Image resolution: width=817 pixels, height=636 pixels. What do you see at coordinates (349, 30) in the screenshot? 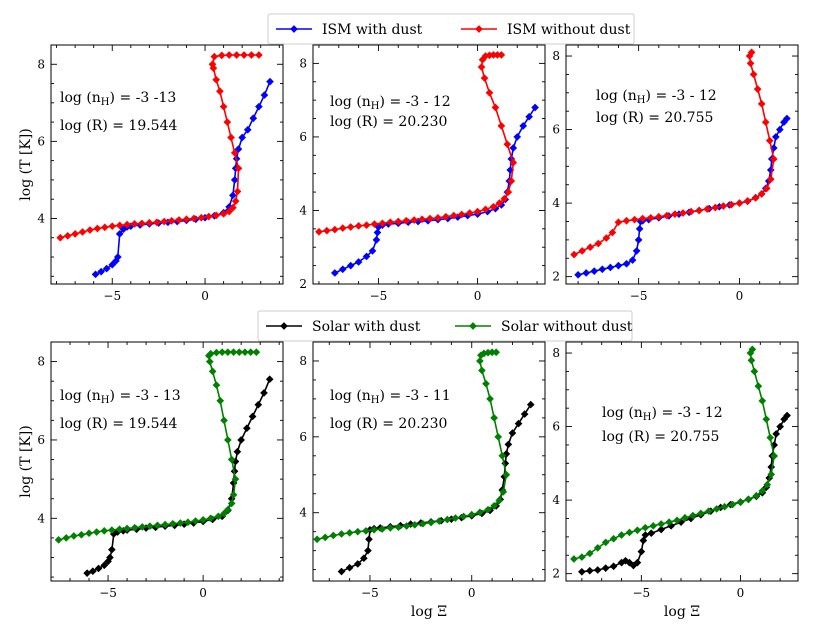
I see `legend-entry-0: ISM with dust` at bounding box center [349, 30].